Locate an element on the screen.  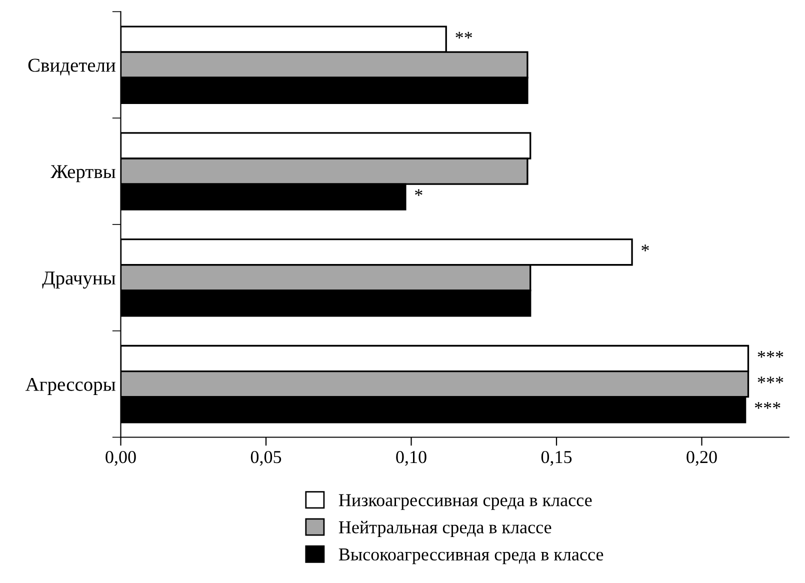
legend-label: Высокоагрессивная среда в классе is located at coordinates (471, 556).